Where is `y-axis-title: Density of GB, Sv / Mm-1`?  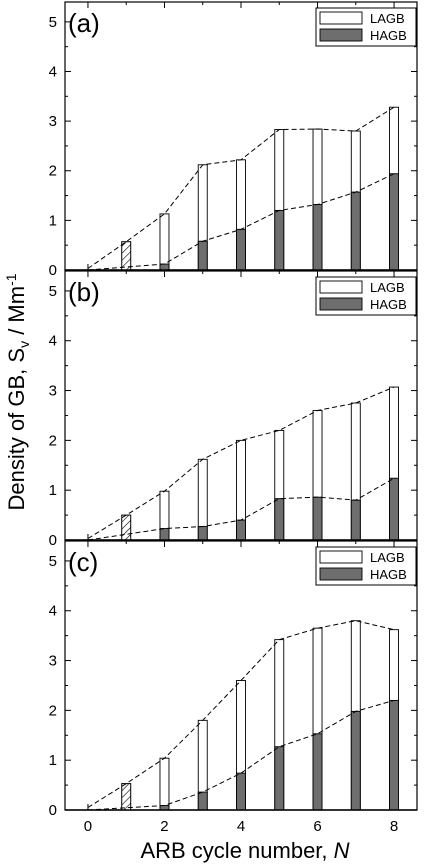 y-axis-title: Density of GB, Sv / Mm-1 is located at coordinates (17, 391).